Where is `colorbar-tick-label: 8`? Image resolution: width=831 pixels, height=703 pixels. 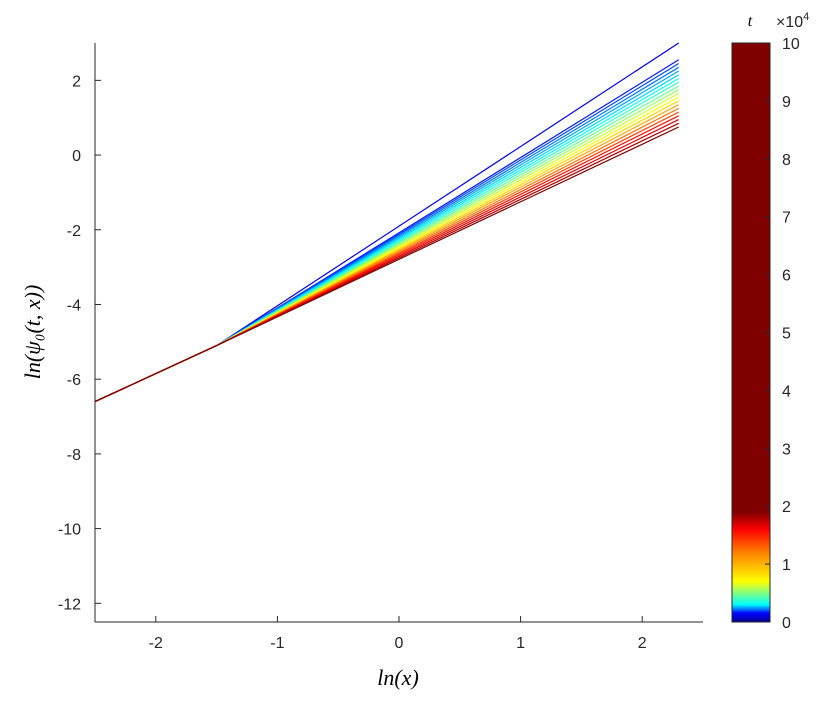
colorbar-tick-label: 8 is located at coordinates (786, 160).